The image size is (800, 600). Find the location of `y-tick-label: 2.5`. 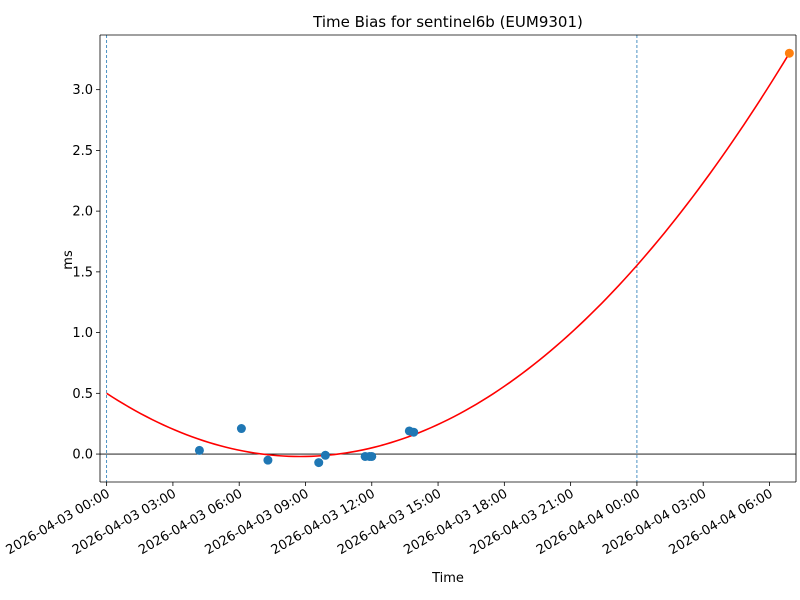

y-tick-label: 2.5 is located at coordinates (82, 151).